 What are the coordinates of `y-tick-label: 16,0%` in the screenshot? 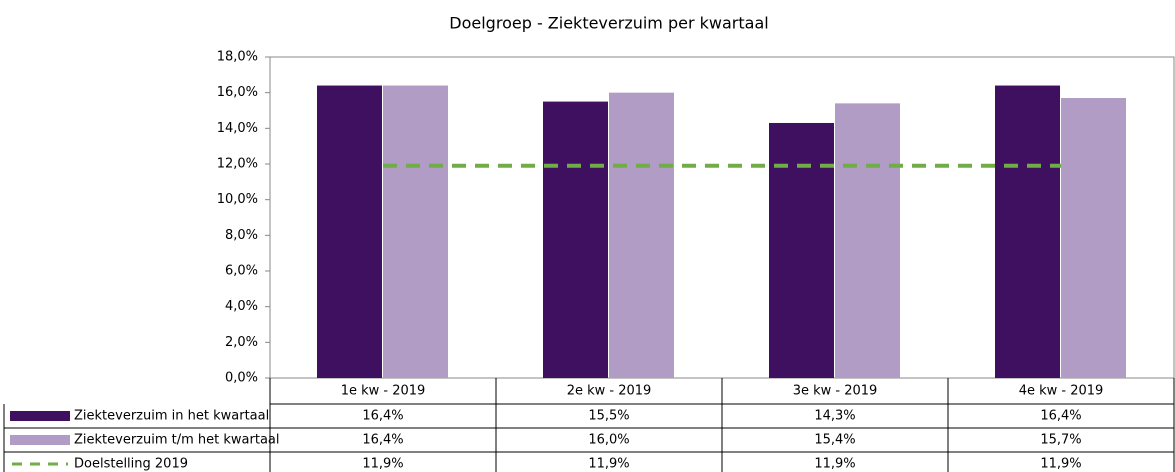 It's located at (237, 92).